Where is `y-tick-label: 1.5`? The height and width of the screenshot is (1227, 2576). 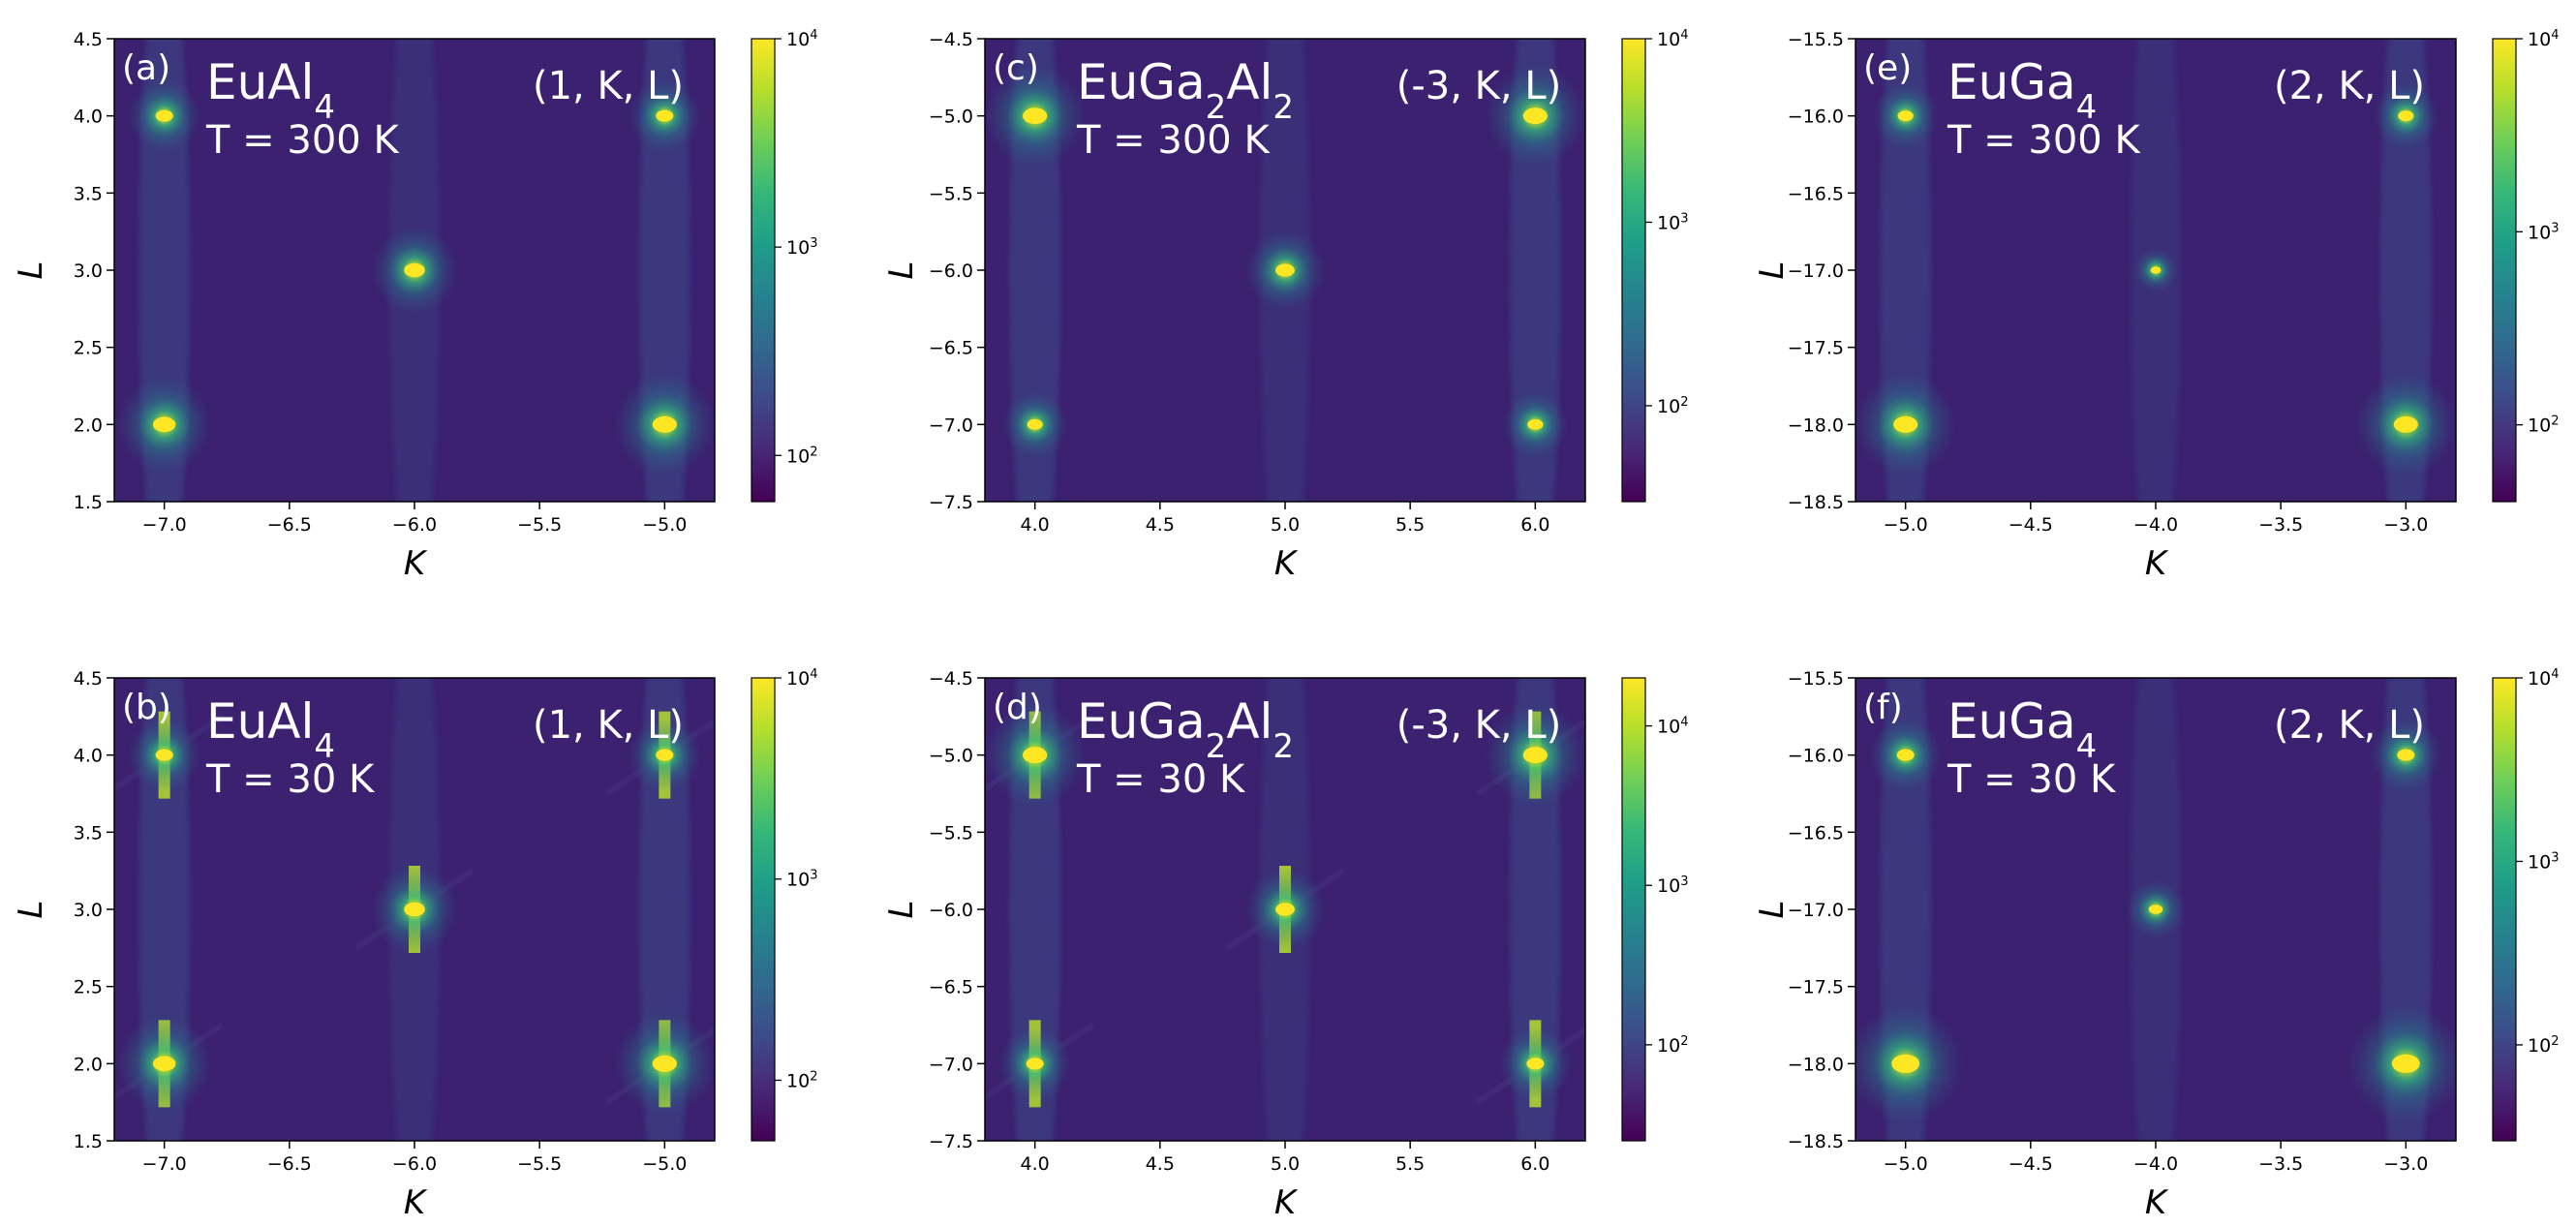
y-tick-label: 1.5 is located at coordinates (88, 1141).